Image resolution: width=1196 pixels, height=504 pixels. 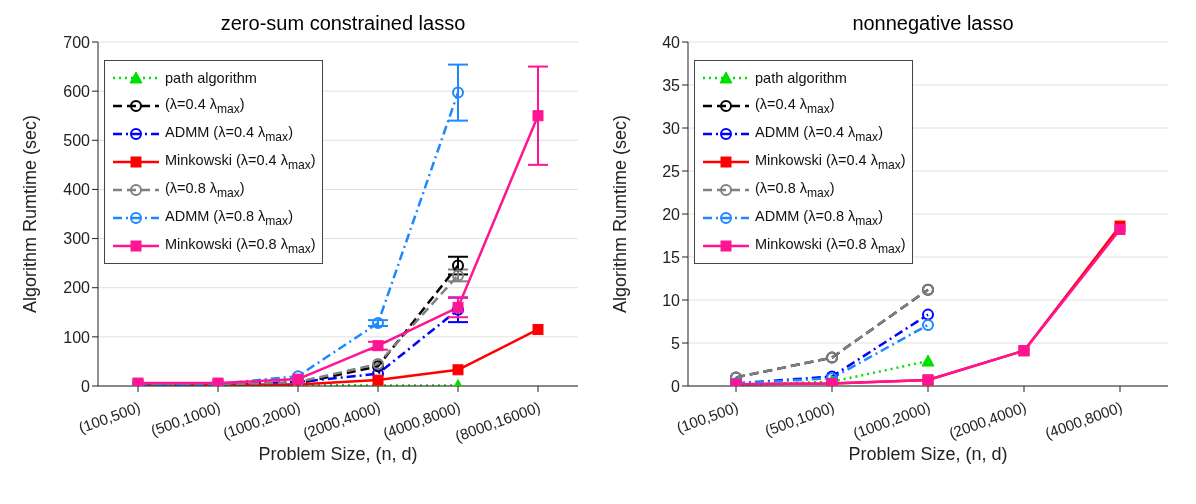 What do you see at coordinates (933, 23) in the screenshot?
I see `chart-title: nonnegative lasso` at bounding box center [933, 23].